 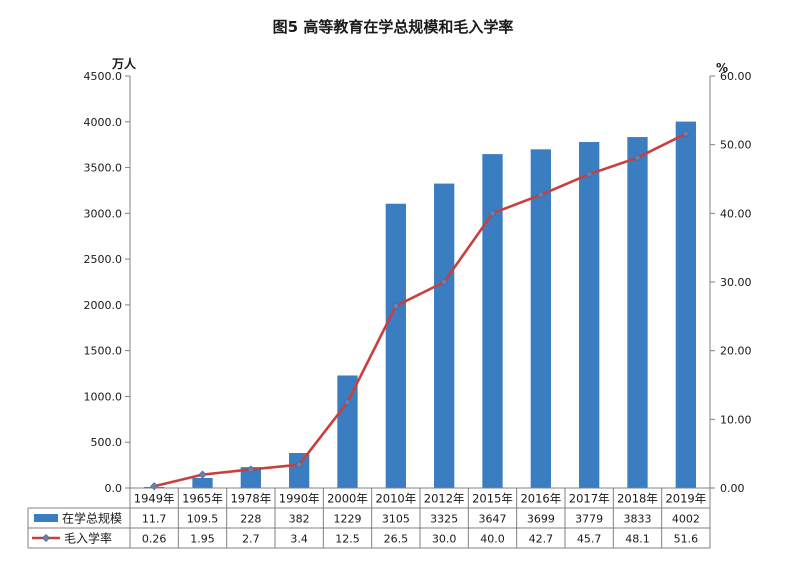 What do you see at coordinates (348, 519) in the screenshot?
I see `bar-value-label: 1229` at bounding box center [348, 519].